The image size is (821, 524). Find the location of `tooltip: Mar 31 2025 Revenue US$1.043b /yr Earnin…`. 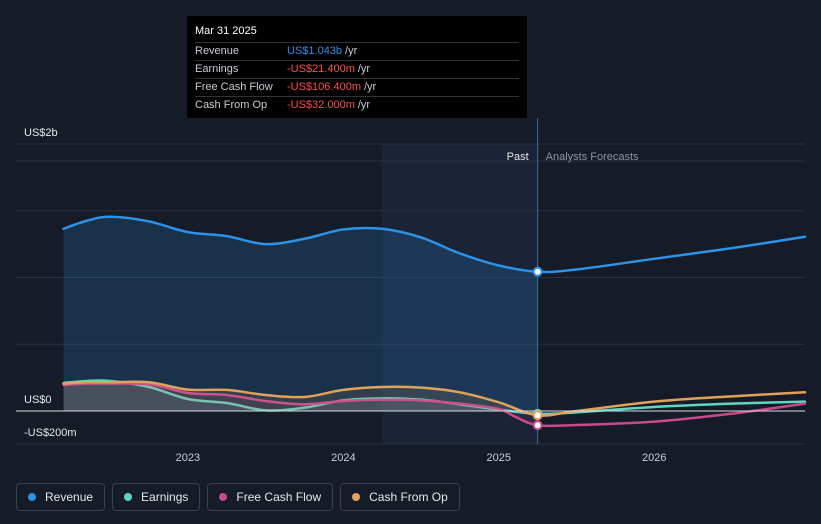

tooltip: Mar 31 2025 Revenue US$1.043b /yr Earnin… is located at coordinates (357, 67).